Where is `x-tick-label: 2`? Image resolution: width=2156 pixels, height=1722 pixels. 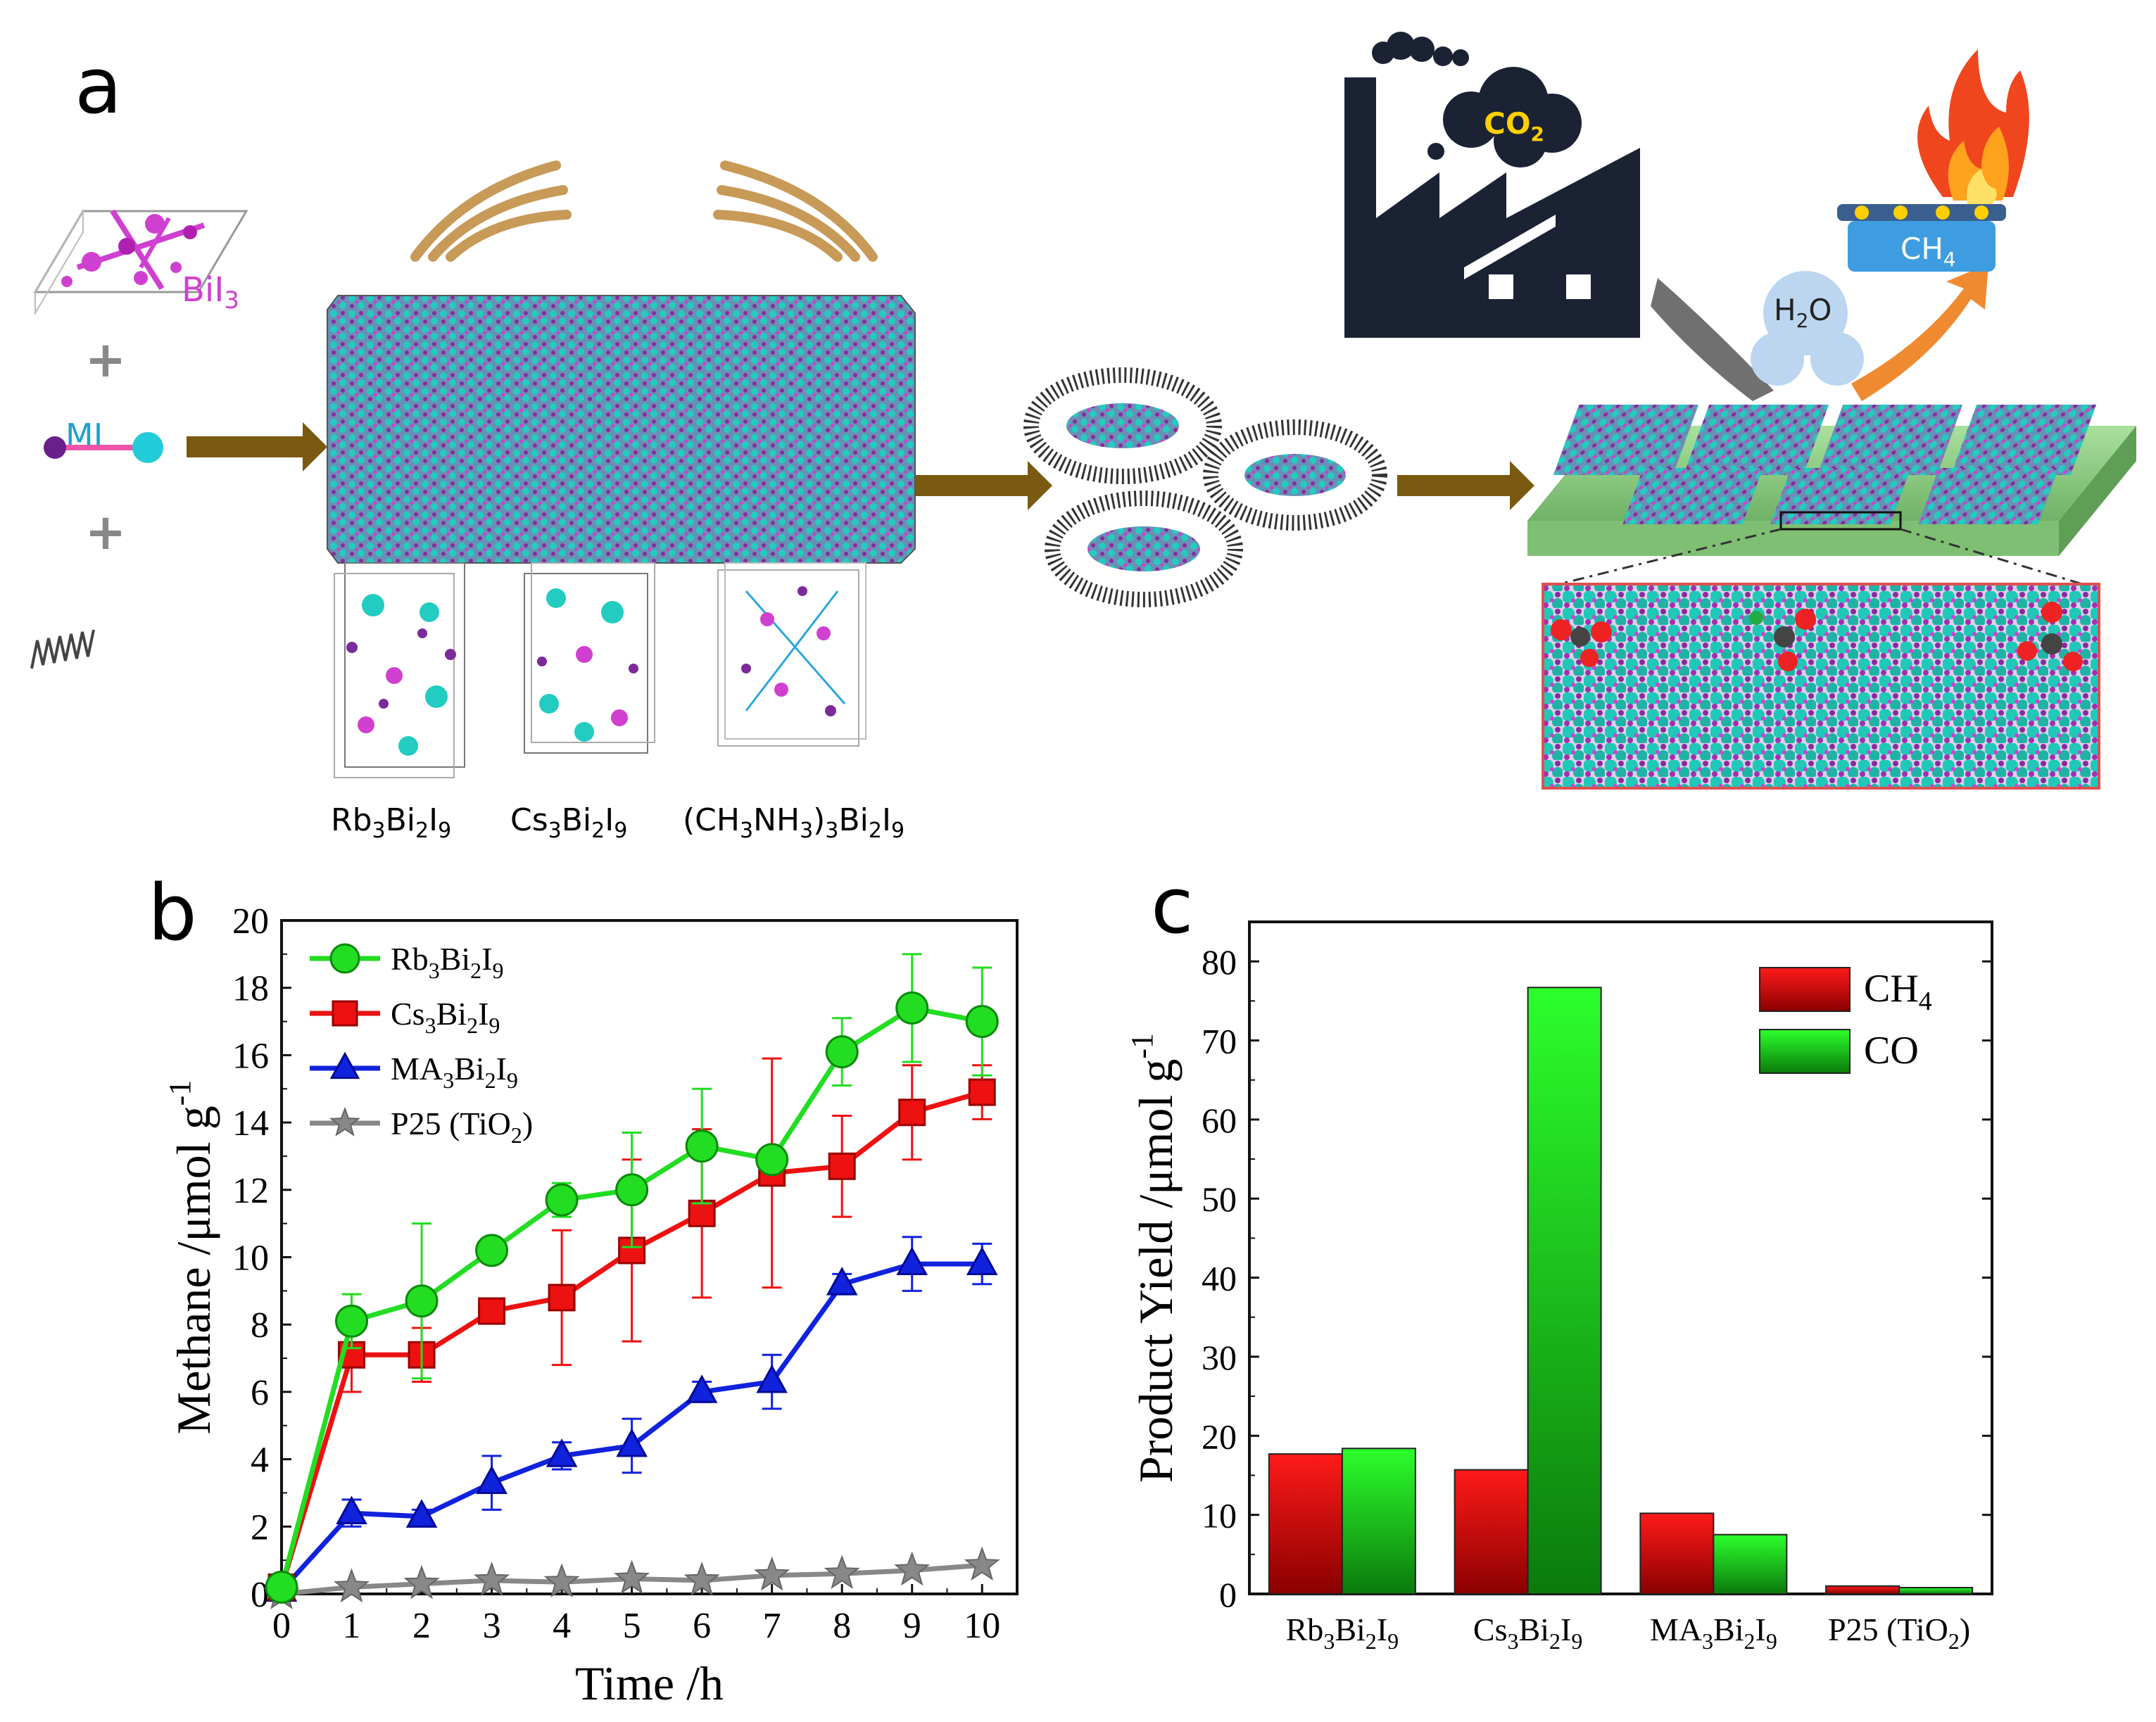
x-tick-label: 2 is located at coordinates (422, 1626).